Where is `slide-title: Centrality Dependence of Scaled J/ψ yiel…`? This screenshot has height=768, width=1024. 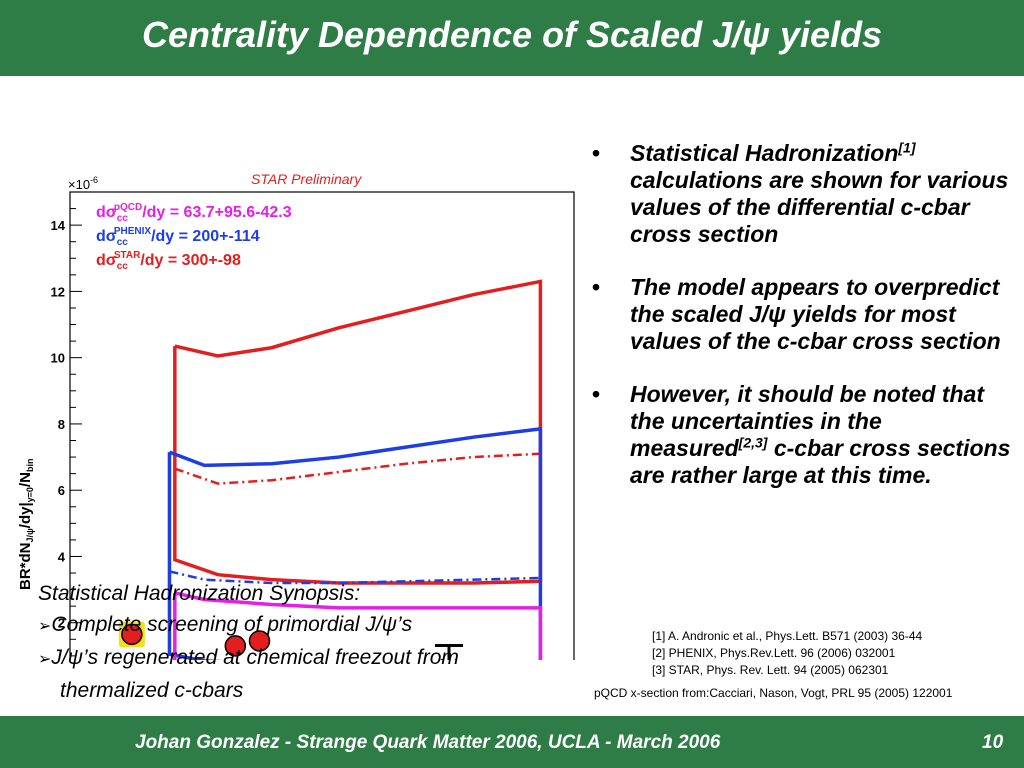
slide-title: Centrality Dependence of Scaled J/ψ yiel… is located at coordinates (512, 34).